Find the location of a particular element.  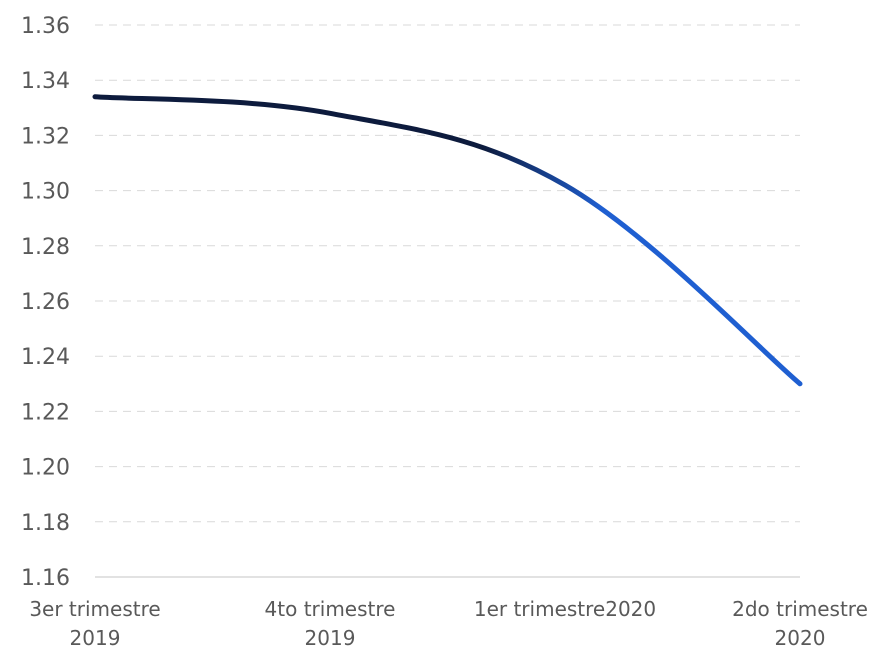

x-category-label: 1er trimestre2020 is located at coordinates (565, 609).